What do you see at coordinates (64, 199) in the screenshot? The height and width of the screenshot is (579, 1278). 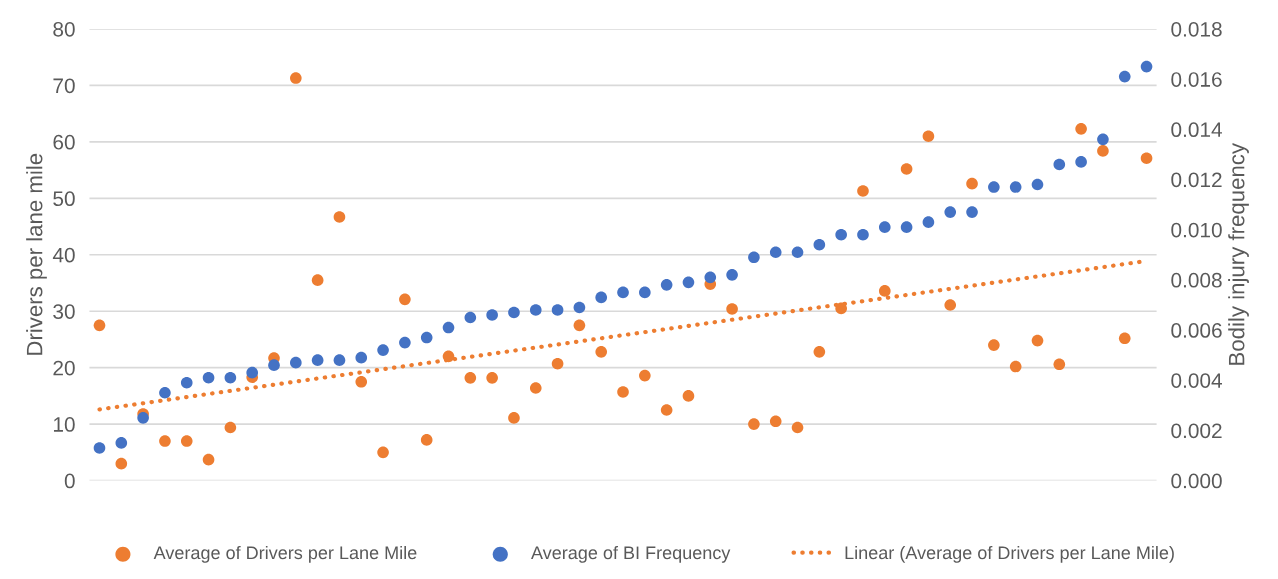 I see `y-tick-label: 50` at bounding box center [64, 199].